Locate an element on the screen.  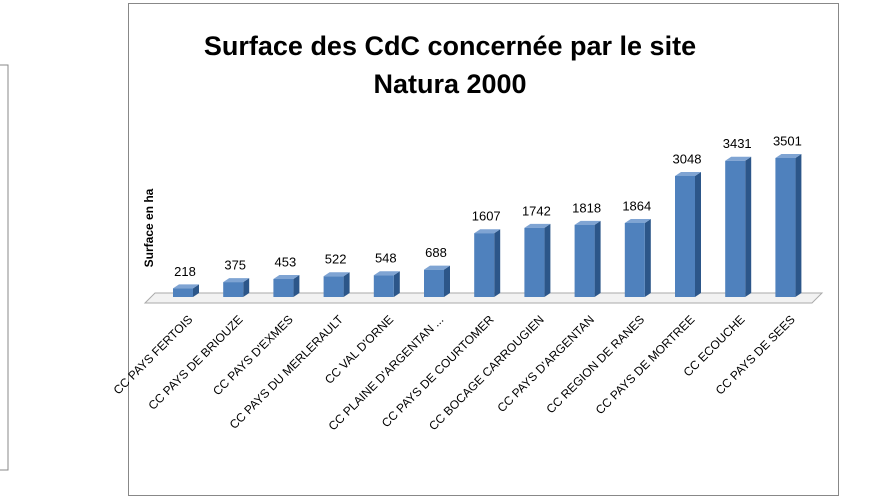
data-label: 453 is located at coordinates (286, 261).